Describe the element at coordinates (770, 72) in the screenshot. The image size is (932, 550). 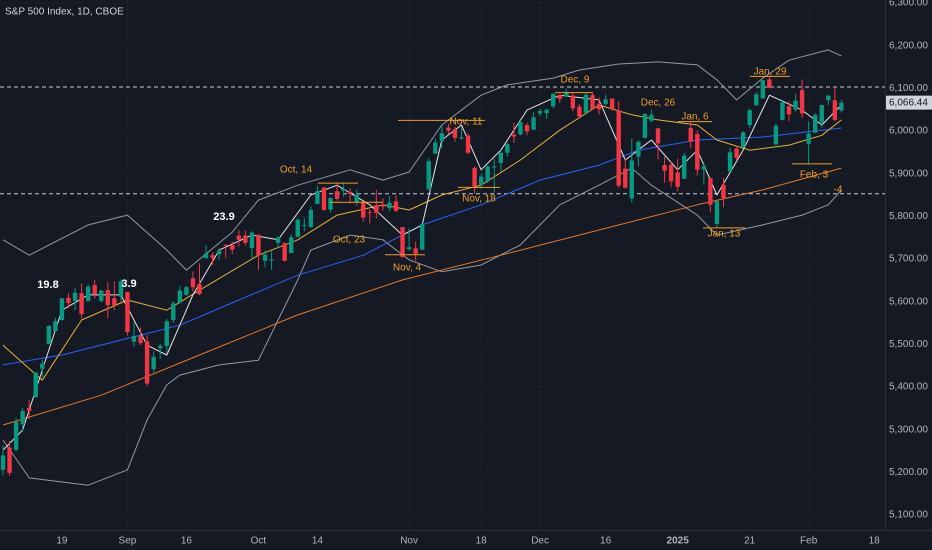
I see `annotation-label: Jan, 29` at that location.